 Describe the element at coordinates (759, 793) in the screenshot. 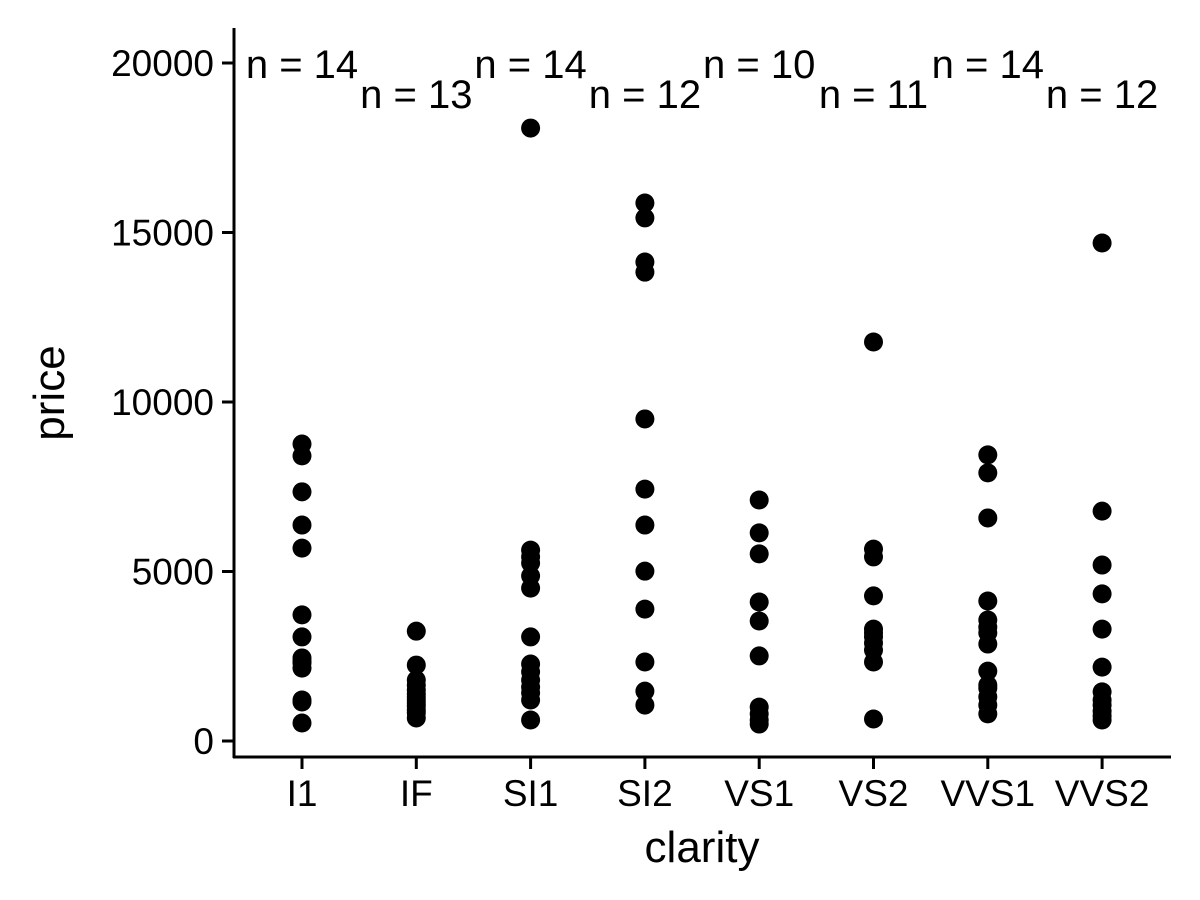

I see `x-tick-label: VS1` at that location.